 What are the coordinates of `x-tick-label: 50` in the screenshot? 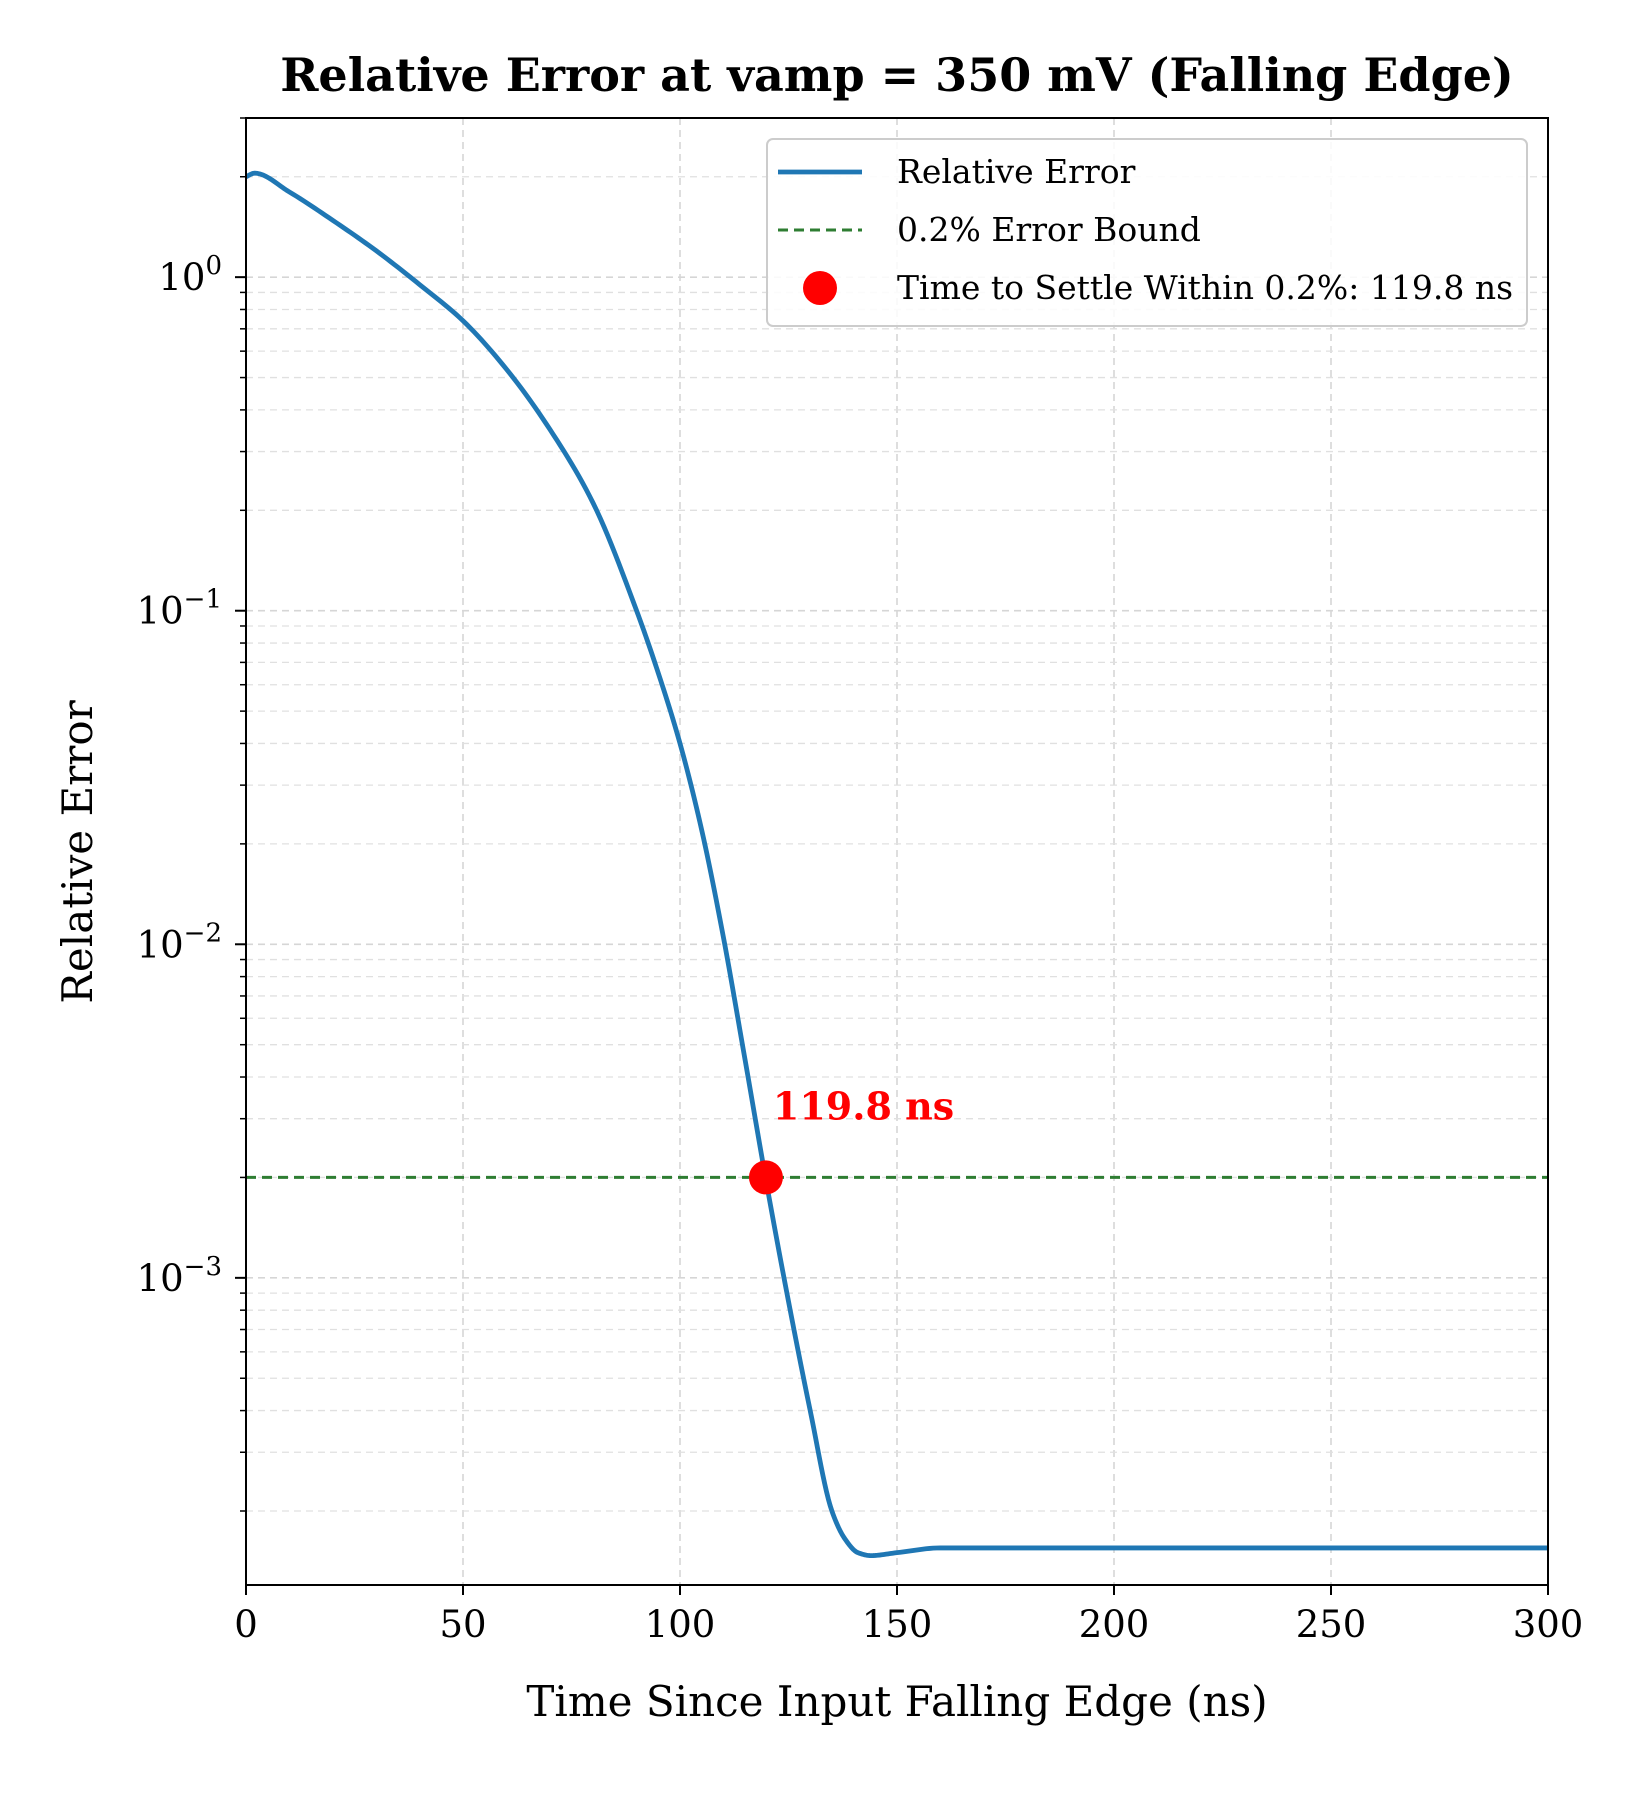 It's located at (462, 1624).